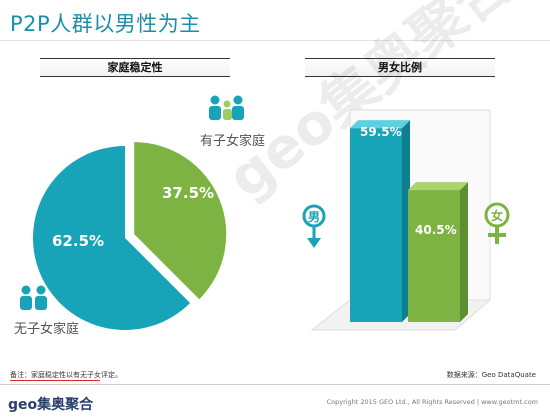 This screenshot has width=550, height=417. What do you see at coordinates (491, 375) in the screenshot?
I see `data-source: 数据来源：Geo DataQuate` at bounding box center [491, 375].